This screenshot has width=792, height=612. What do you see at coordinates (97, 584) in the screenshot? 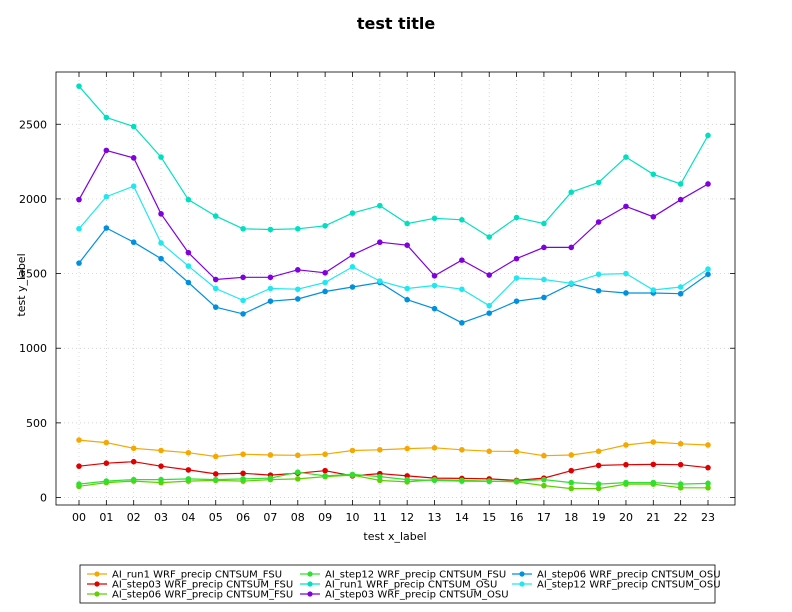
I see `legend-swatch-marker` at bounding box center [97, 584].